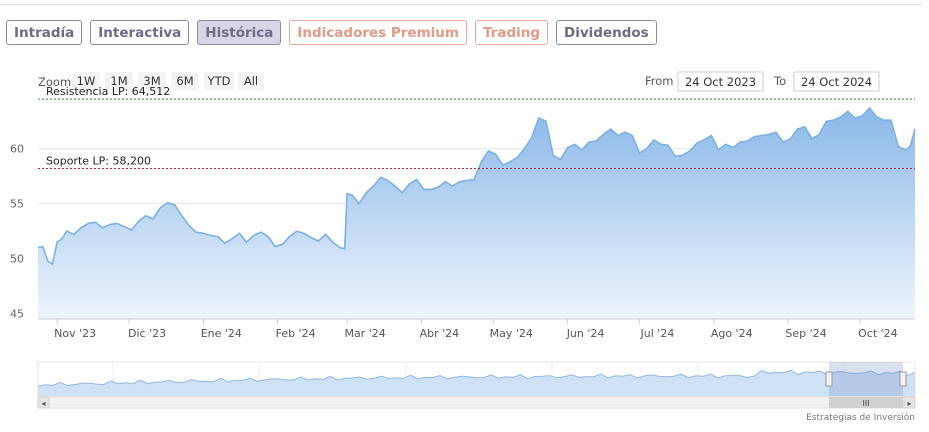 The height and width of the screenshot is (432, 929). I want to click on range-button-6m, so click(185, 81).